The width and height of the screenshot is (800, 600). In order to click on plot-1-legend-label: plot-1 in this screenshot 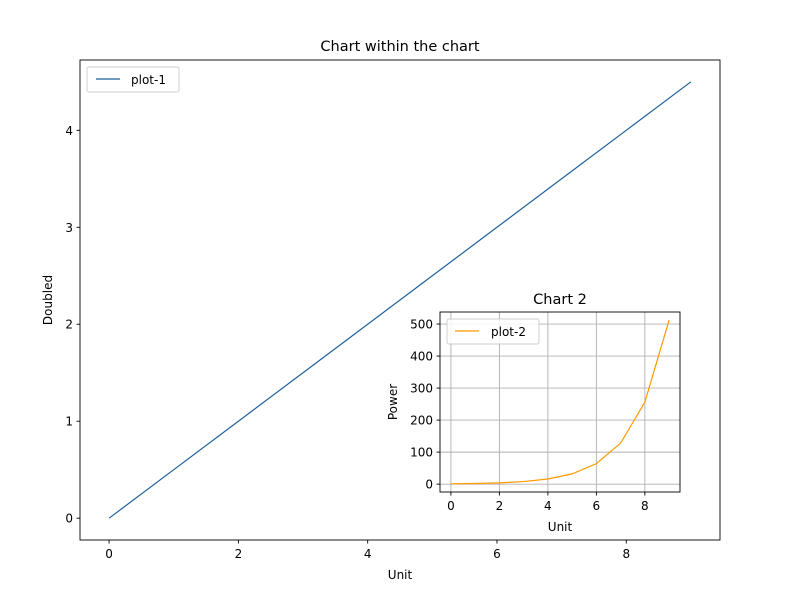, I will do `click(148, 80)`.